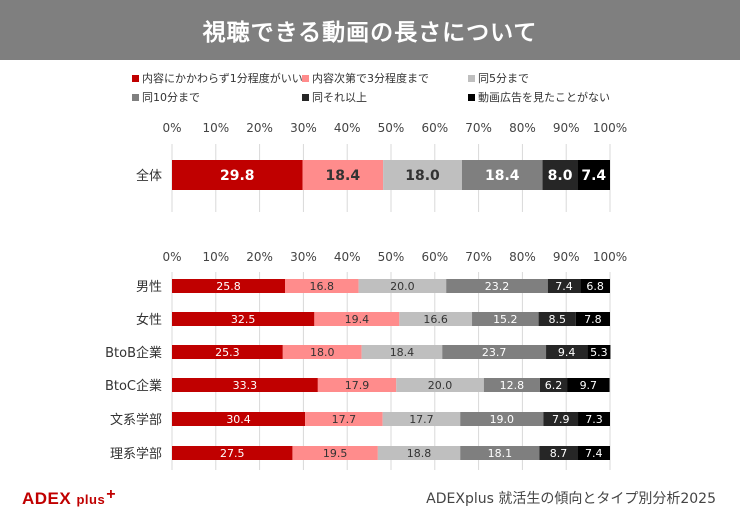 This screenshot has width=740, height=522. I want to click on category-label: 全体, so click(149, 176).